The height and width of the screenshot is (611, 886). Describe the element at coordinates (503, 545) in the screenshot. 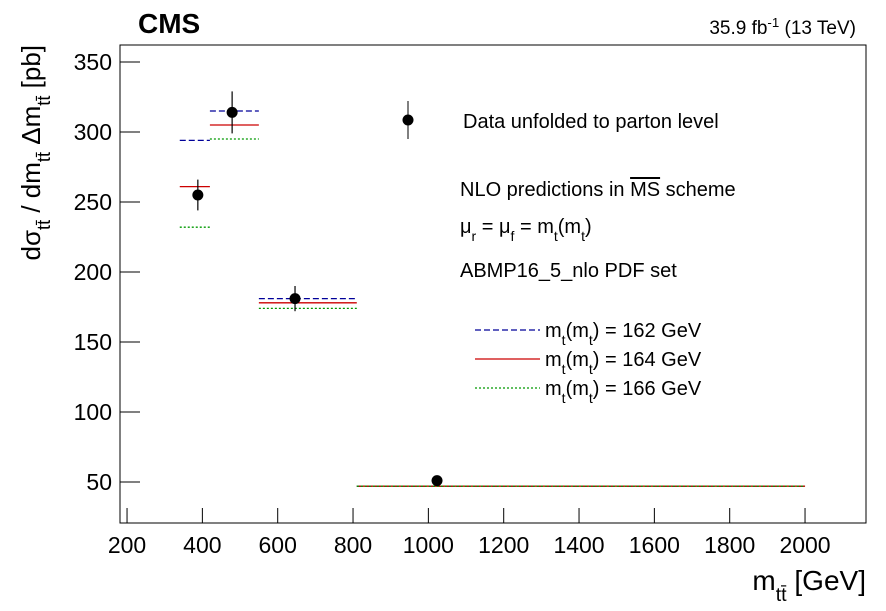

I see `x-tick-label: 1200` at that location.